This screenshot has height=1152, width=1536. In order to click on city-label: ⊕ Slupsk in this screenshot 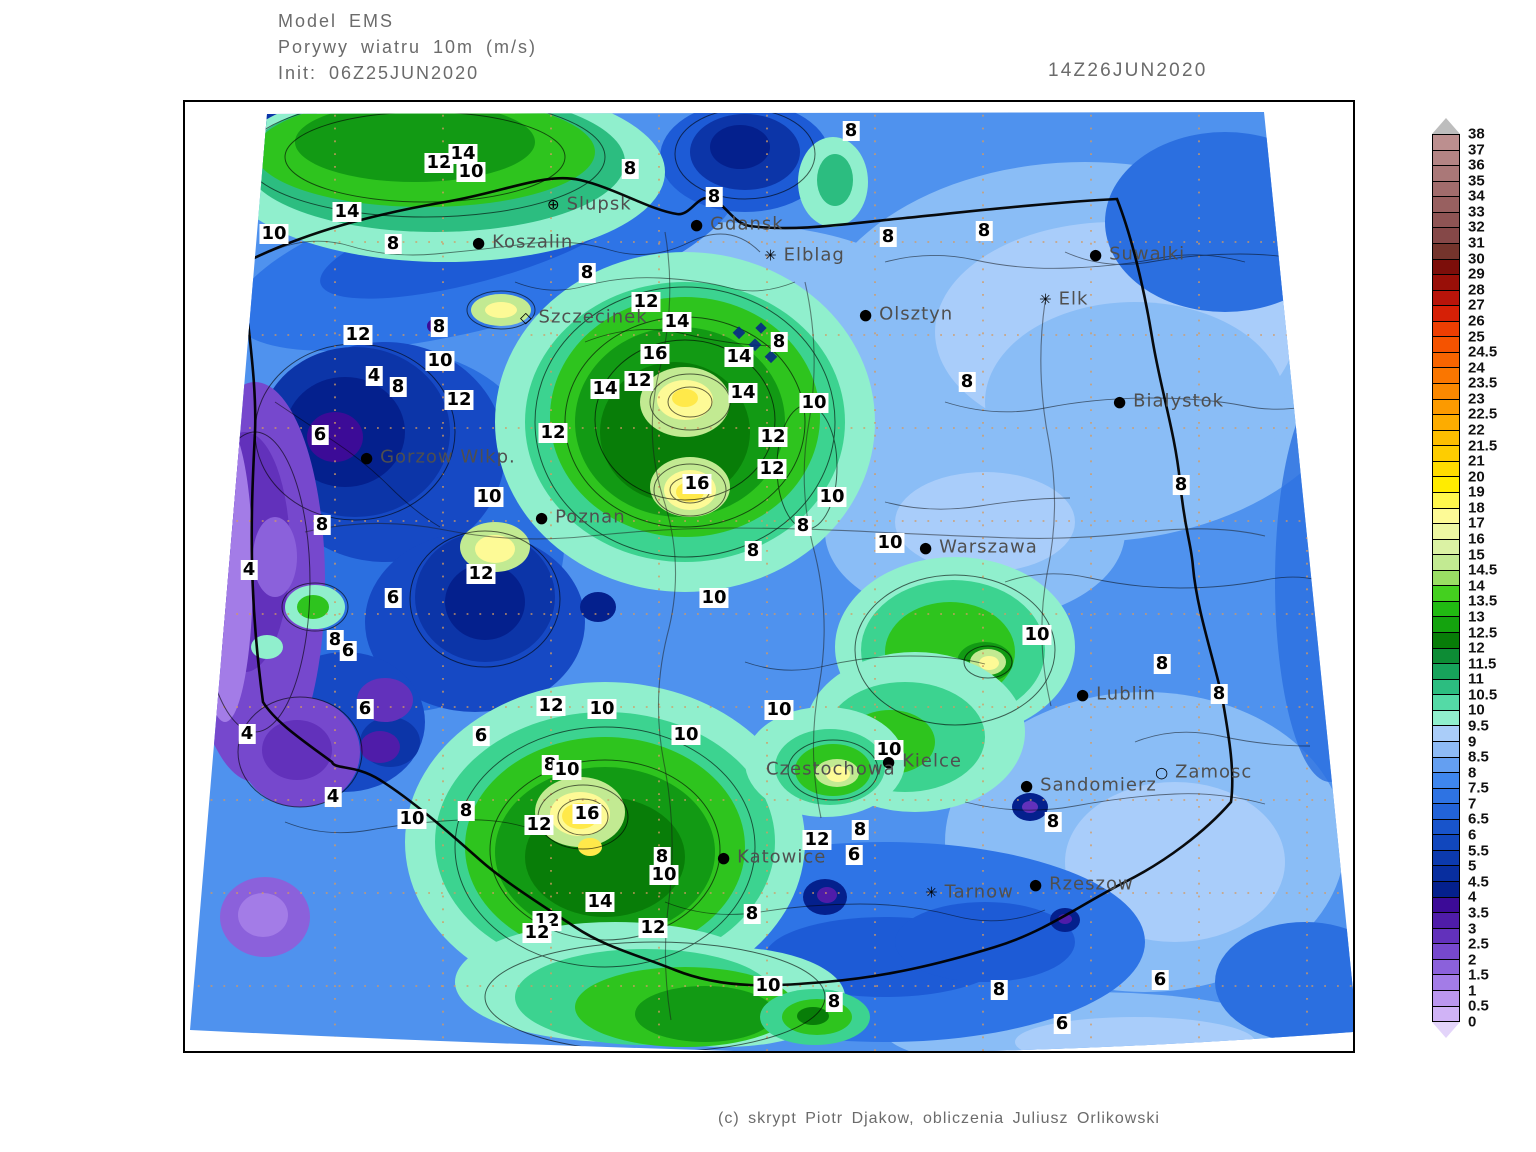, I will do `click(589, 204)`.